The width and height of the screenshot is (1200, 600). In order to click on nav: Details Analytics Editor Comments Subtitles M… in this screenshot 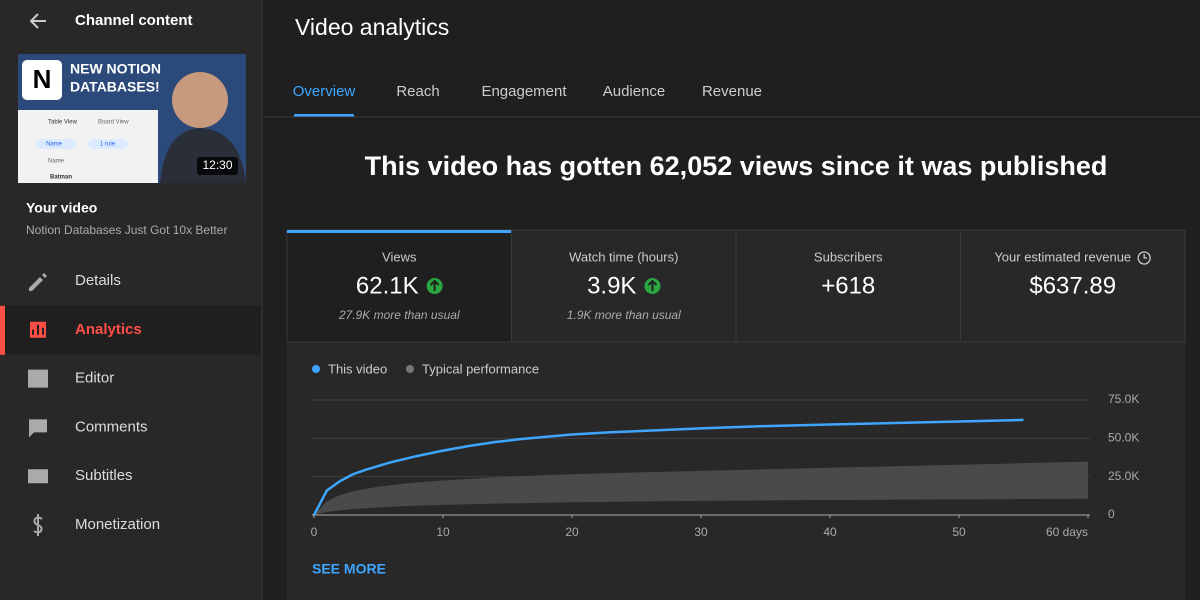, I will do `click(130, 404)`.